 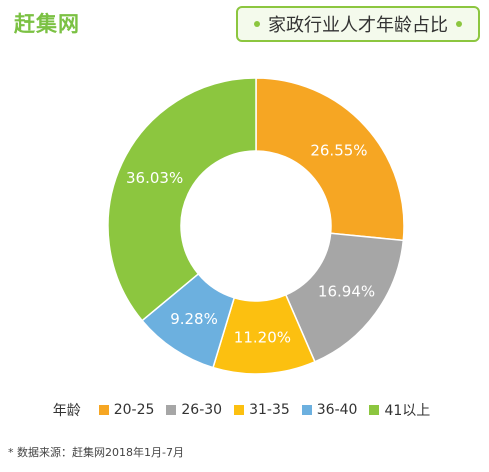 What do you see at coordinates (338, 150) in the screenshot?
I see `slice-label-20-25: 26.55%` at bounding box center [338, 150].